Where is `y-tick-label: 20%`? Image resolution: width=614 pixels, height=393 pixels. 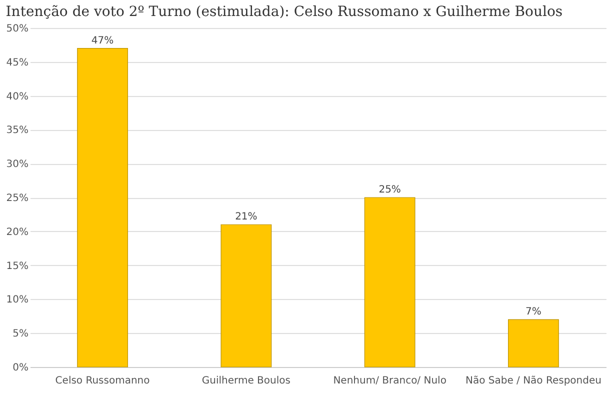 y-tick-label: 20% is located at coordinates (17, 232).